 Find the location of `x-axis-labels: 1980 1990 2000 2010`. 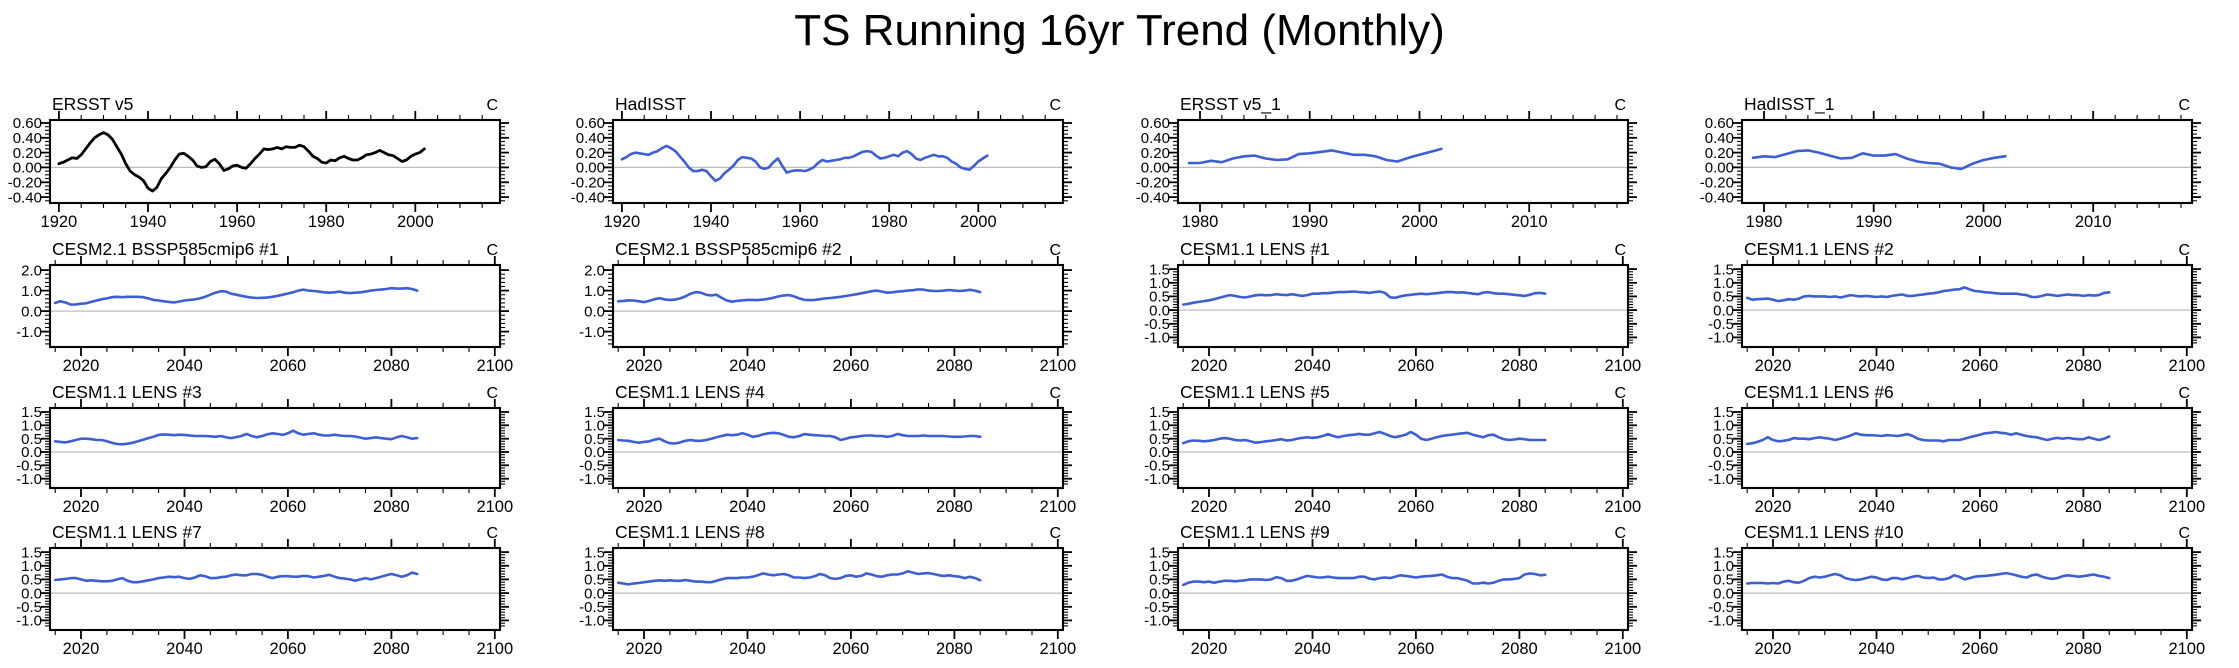

x-axis-labels: 1980 1990 2000 2010 is located at coordinates (1365, 222).